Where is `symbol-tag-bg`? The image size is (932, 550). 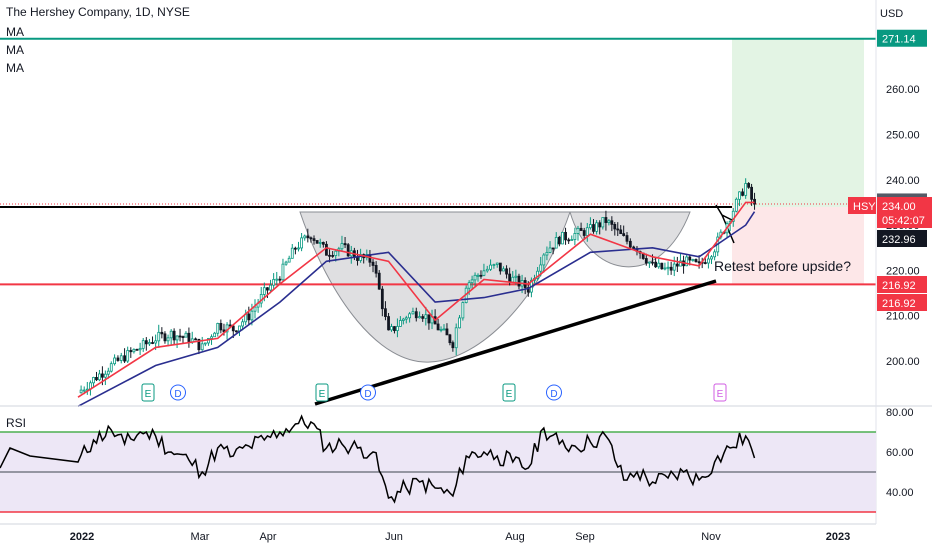 symbol-tag-bg is located at coordinates (862, 205).